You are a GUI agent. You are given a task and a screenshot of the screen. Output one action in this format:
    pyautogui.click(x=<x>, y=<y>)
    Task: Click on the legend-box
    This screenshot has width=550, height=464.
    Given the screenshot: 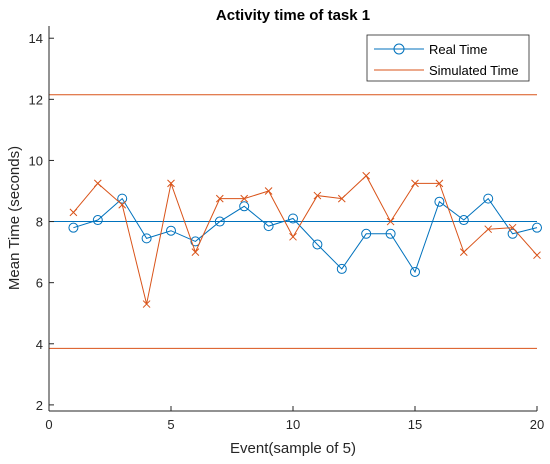 What is the action you would take?
    pyautogui.click(x=448, y=58)
    